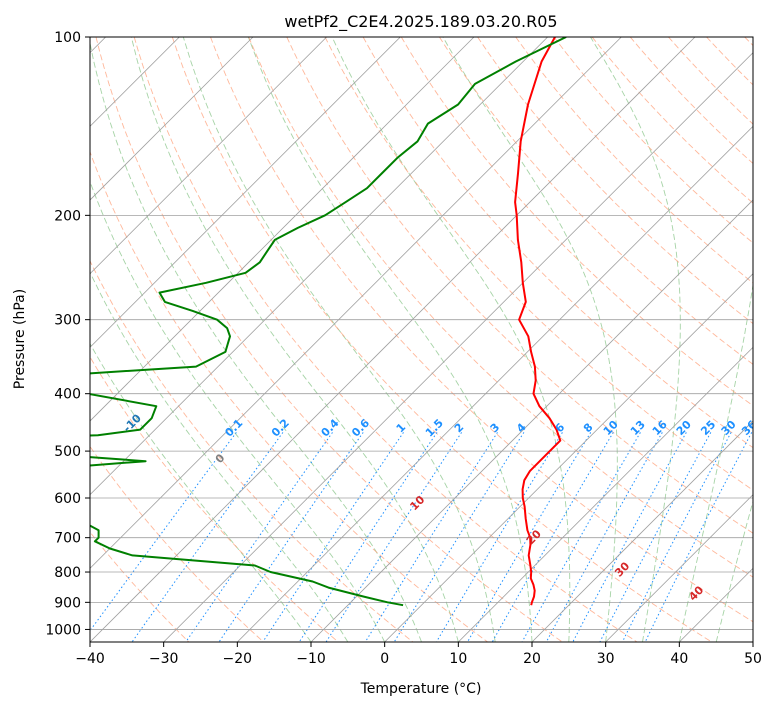 The image size is (775, 708). Describe the element at coordinates (532, 659) in the screenshot. I see `x-tick-label: 20` at that location.